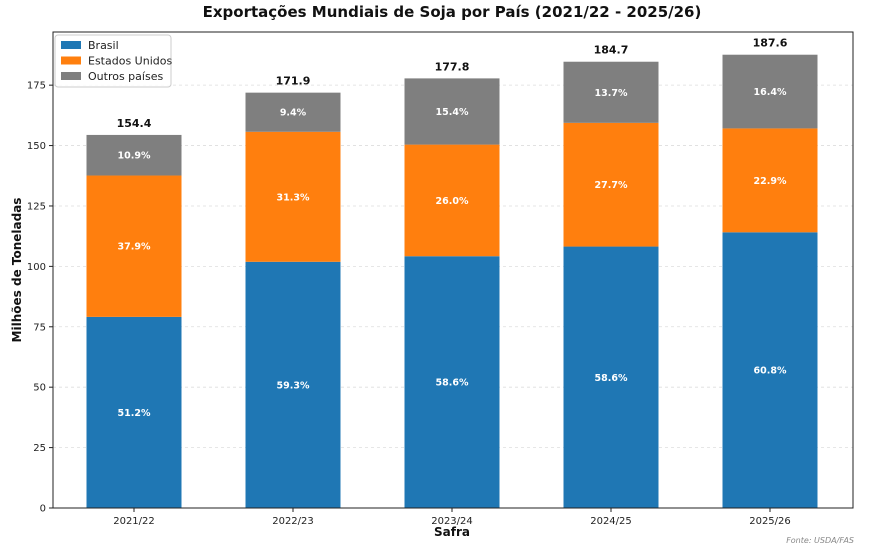  What do you see at coordinates (39, 448) in the screenshot?
I see `y-tick-label: 25` at bounding box center [39, 448].